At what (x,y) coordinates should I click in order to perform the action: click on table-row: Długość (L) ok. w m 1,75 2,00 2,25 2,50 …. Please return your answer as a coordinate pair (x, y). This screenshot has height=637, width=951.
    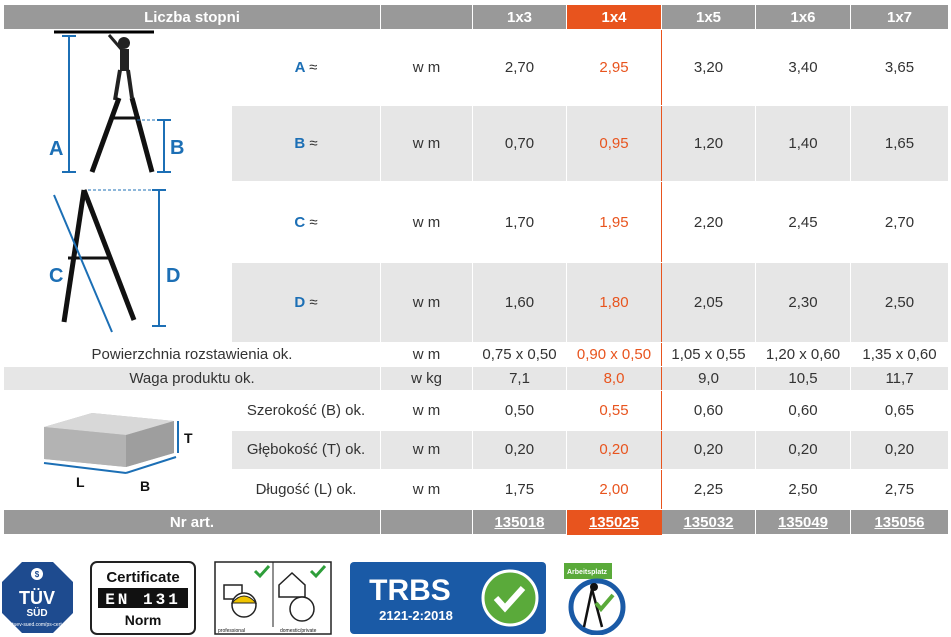
    Looking at the image, I should click on (476, 489).